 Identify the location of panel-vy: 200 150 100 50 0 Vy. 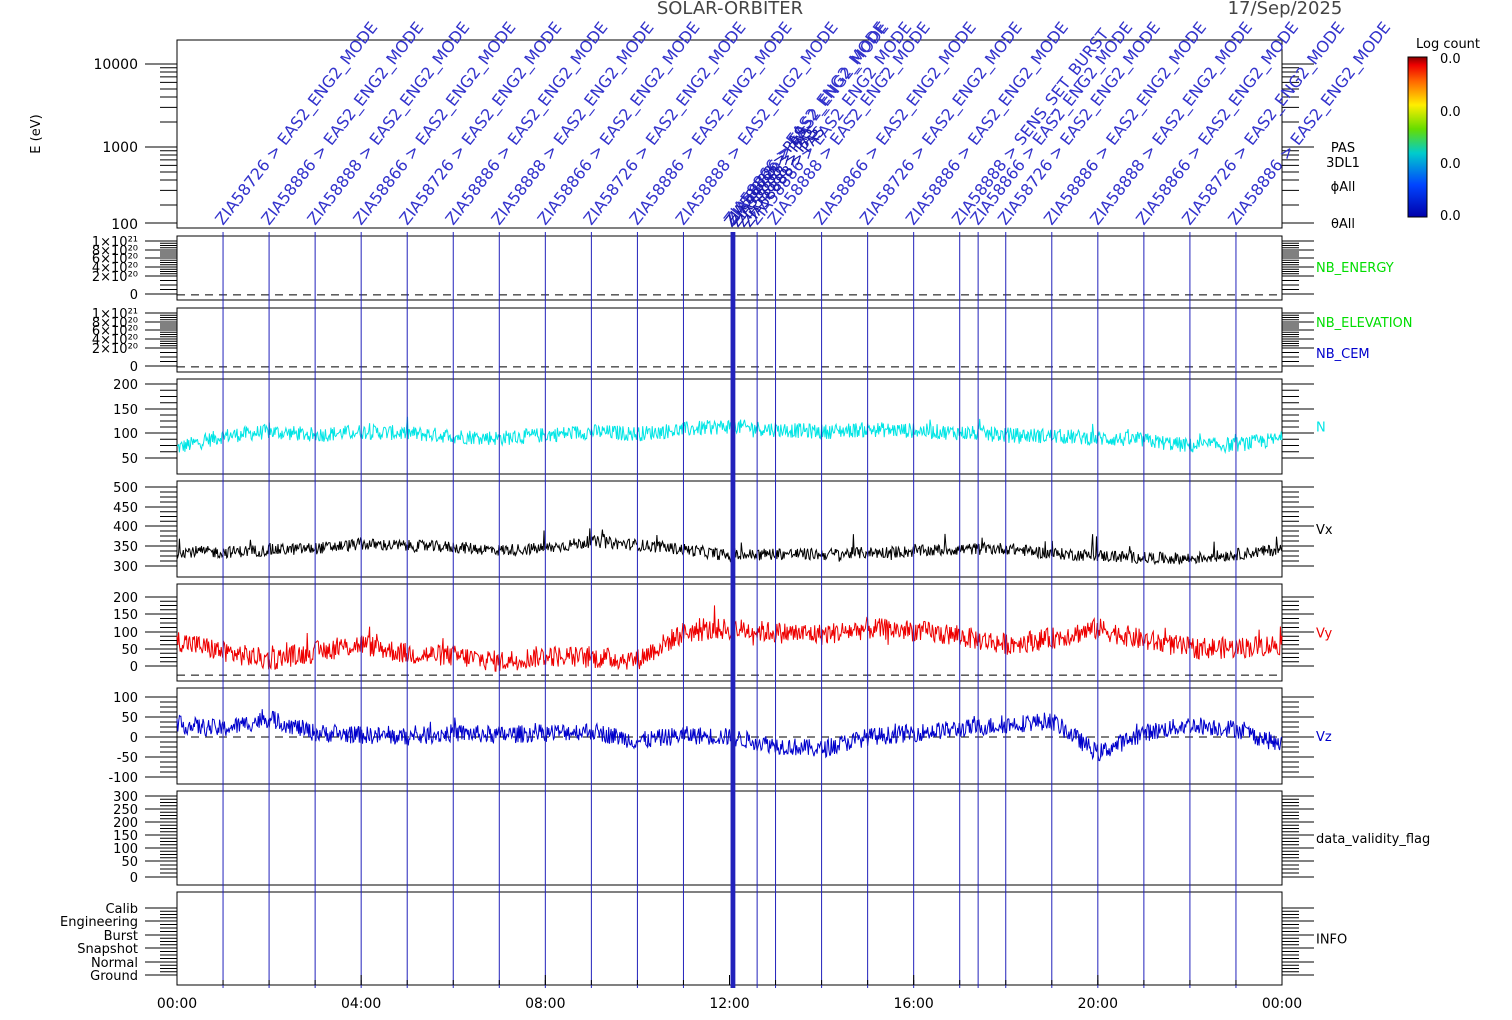
(723, 632).